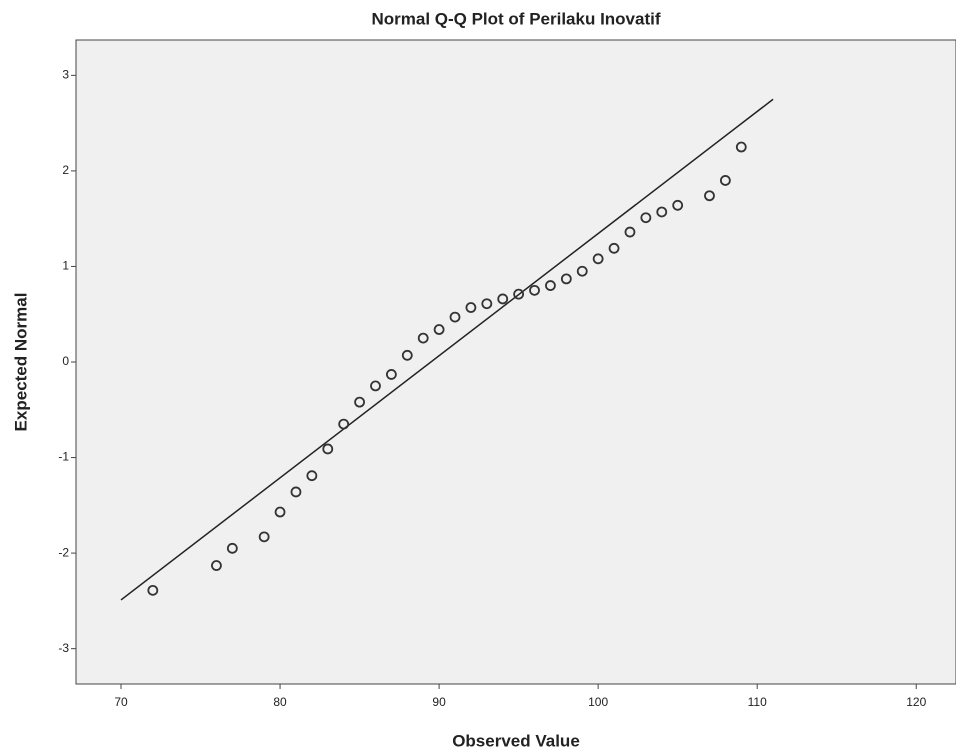  I want to click on y-tick-label: 1, so click(65, 266).